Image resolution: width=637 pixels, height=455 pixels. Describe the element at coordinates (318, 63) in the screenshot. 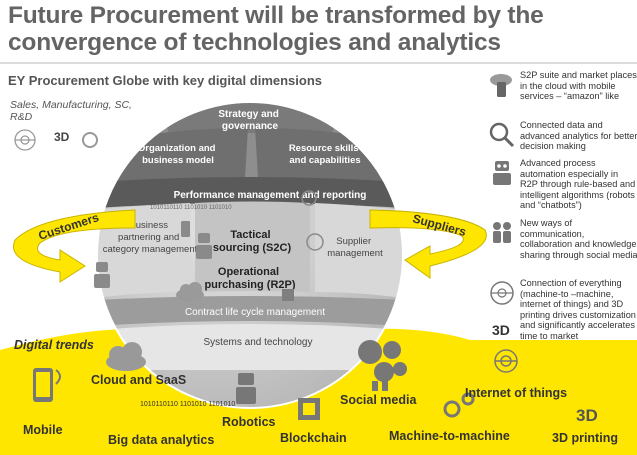

I see `title-divider` at that location.